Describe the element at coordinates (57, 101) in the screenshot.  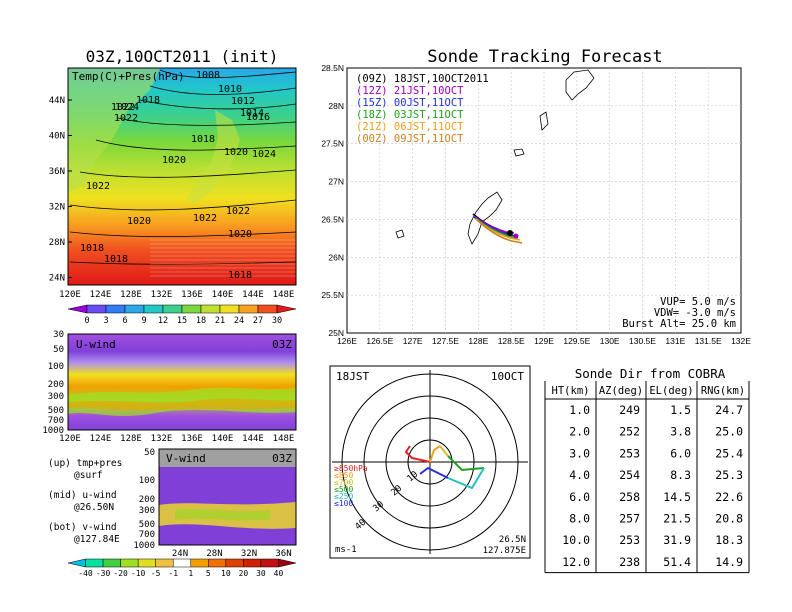
I see `lat-tick-label: 44N` at that location.